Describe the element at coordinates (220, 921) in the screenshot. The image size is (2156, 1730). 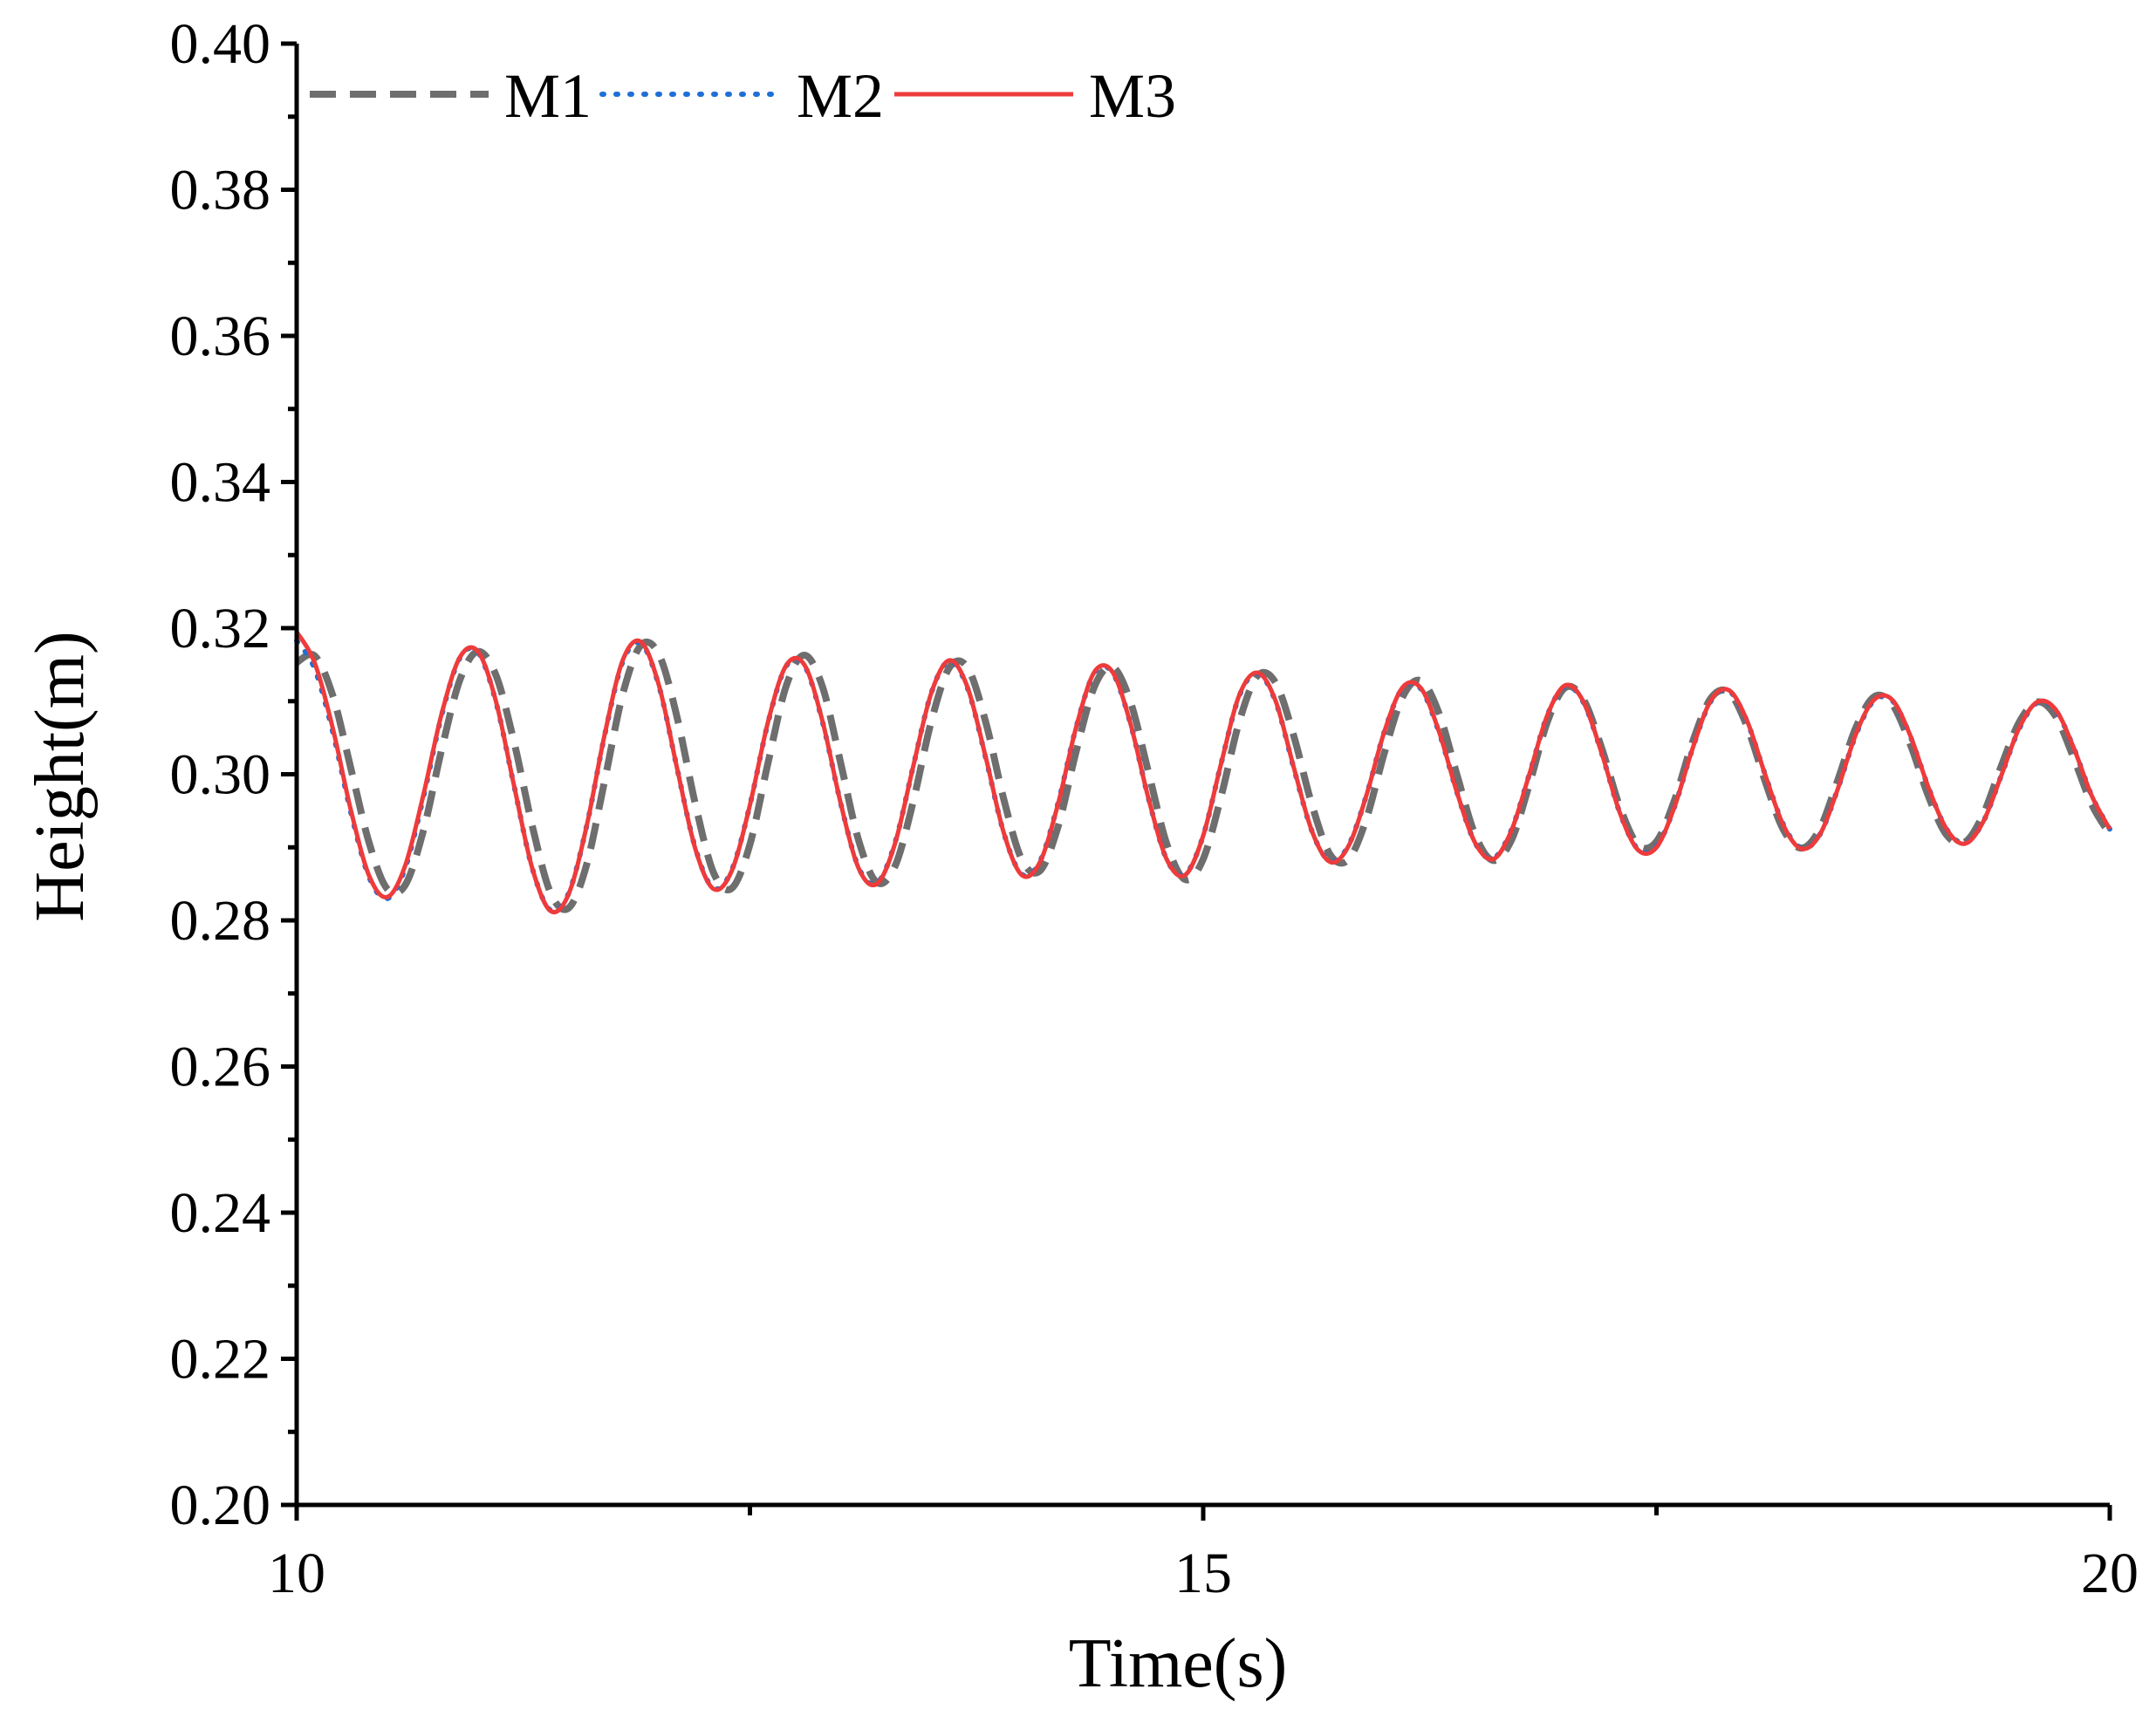
I see `y-tick-label: 0.28` at that location.